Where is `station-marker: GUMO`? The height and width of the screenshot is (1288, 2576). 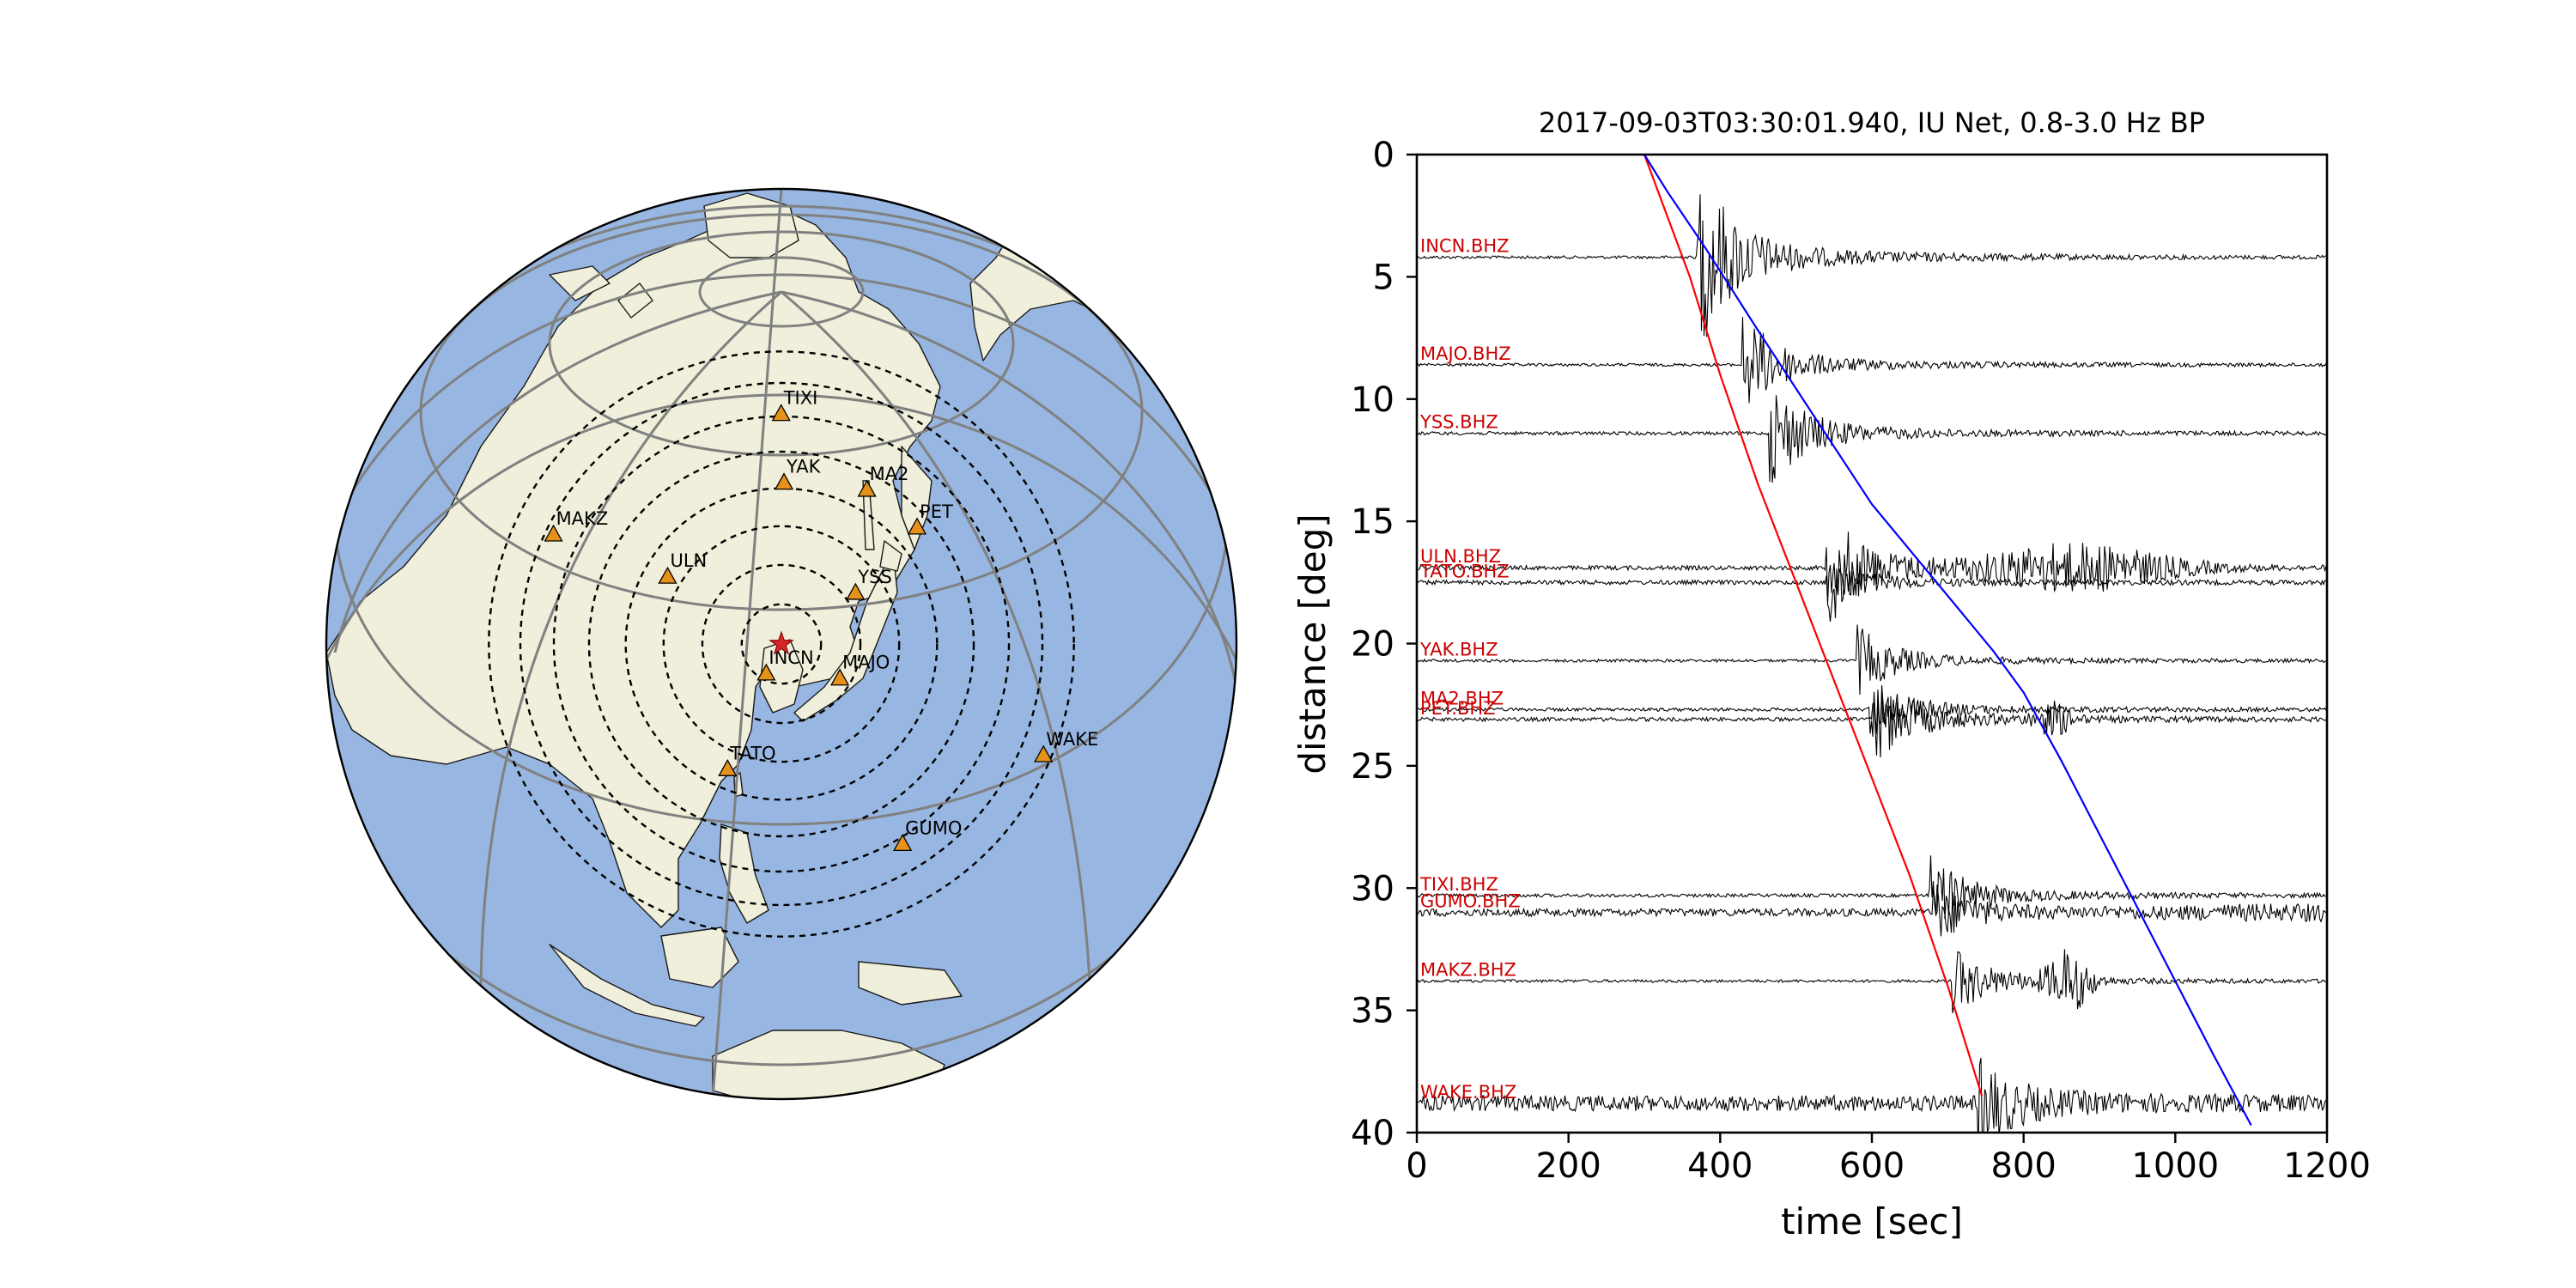
station-marker: GUMO is located at coordinates (928, 834).